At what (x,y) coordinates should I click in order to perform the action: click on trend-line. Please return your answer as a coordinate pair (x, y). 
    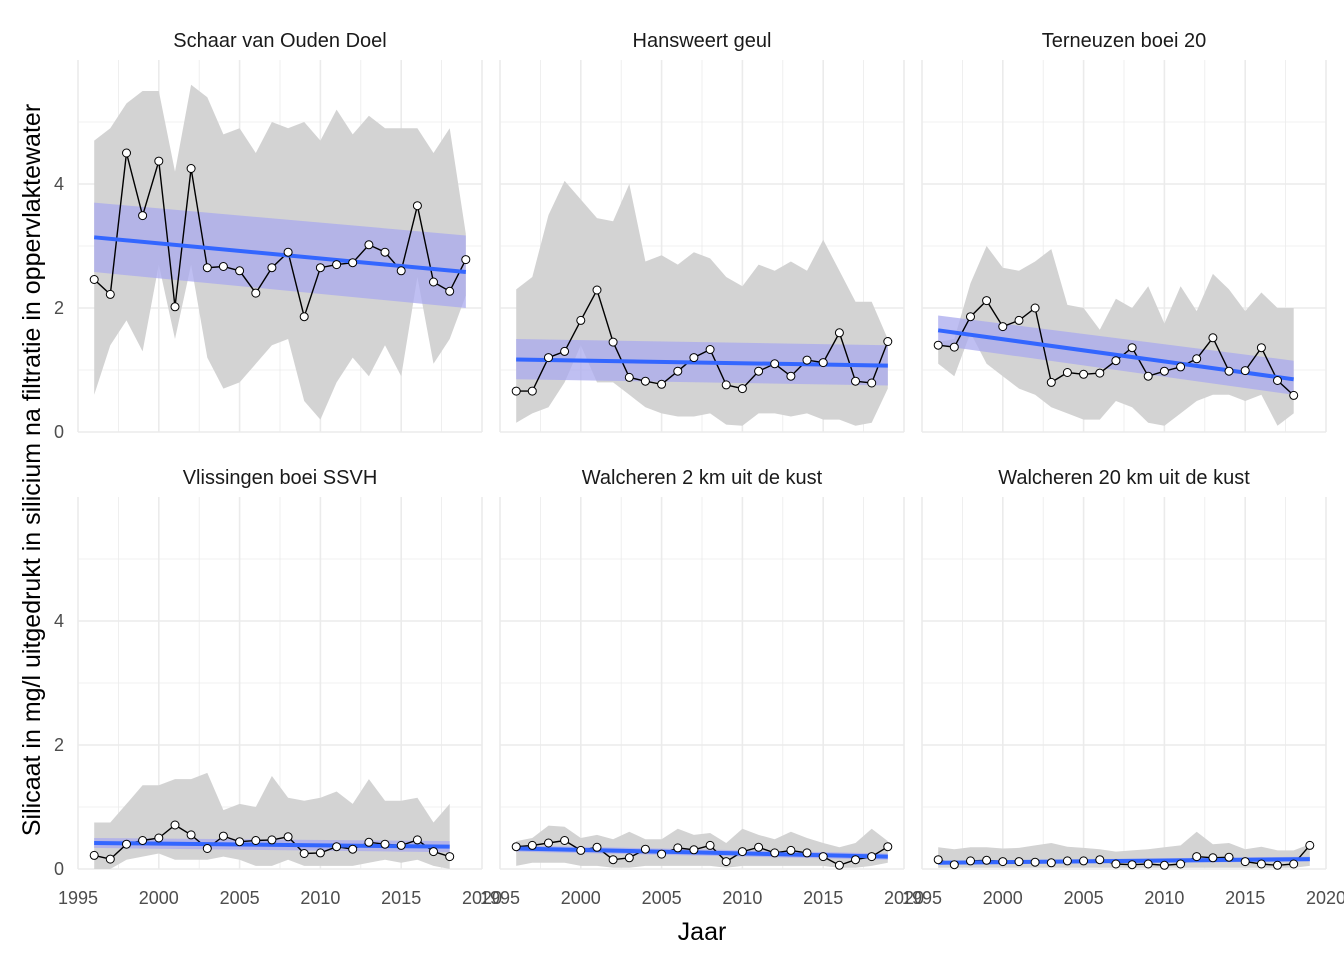
    Looking at the image, I should click on (272, 844).